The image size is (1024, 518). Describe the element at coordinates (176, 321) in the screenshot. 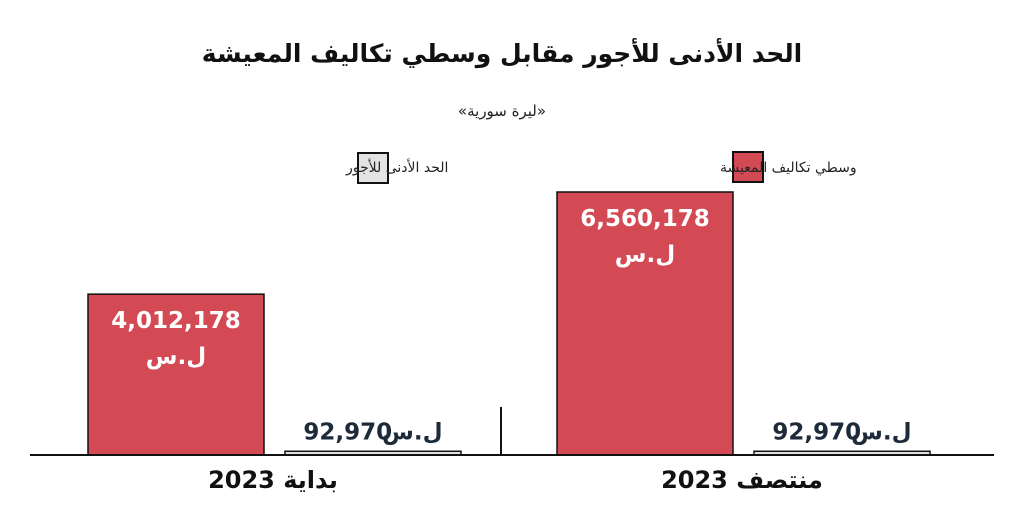

I see `data-label-value: 4,012,178` at that location.